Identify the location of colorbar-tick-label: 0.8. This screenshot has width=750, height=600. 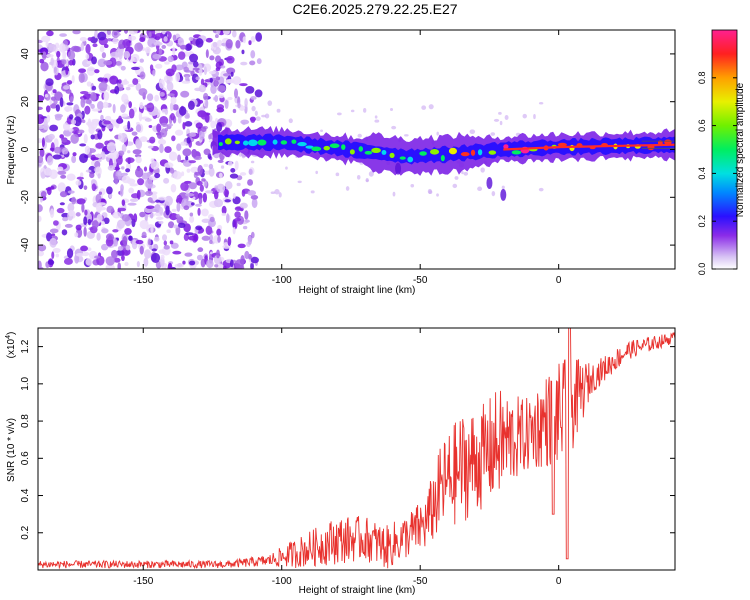
(702, 78).